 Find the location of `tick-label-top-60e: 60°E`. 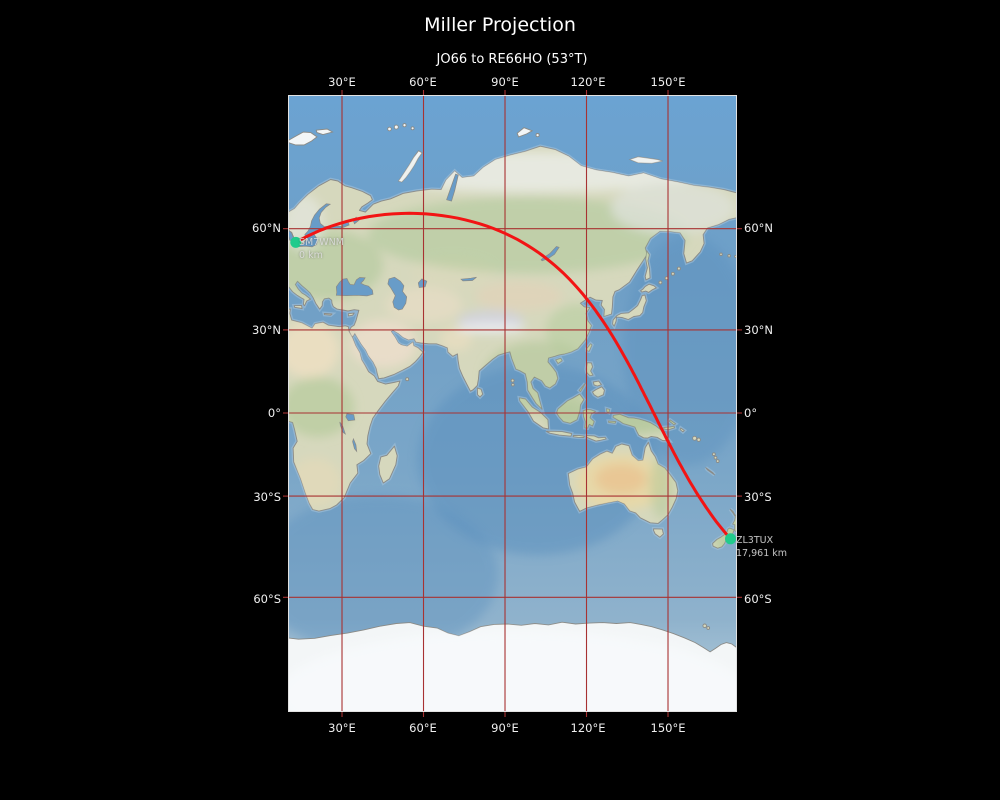

tick-label-top-60e: 60°E is located at coordinates (423, 82).